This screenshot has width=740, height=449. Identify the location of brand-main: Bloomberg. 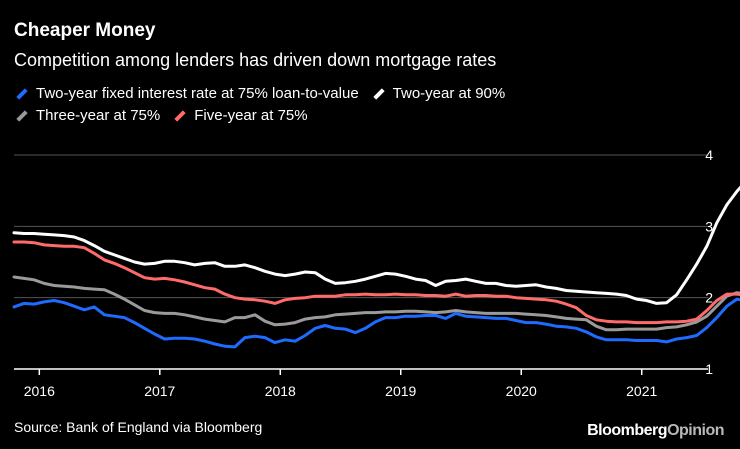
(627, 430).